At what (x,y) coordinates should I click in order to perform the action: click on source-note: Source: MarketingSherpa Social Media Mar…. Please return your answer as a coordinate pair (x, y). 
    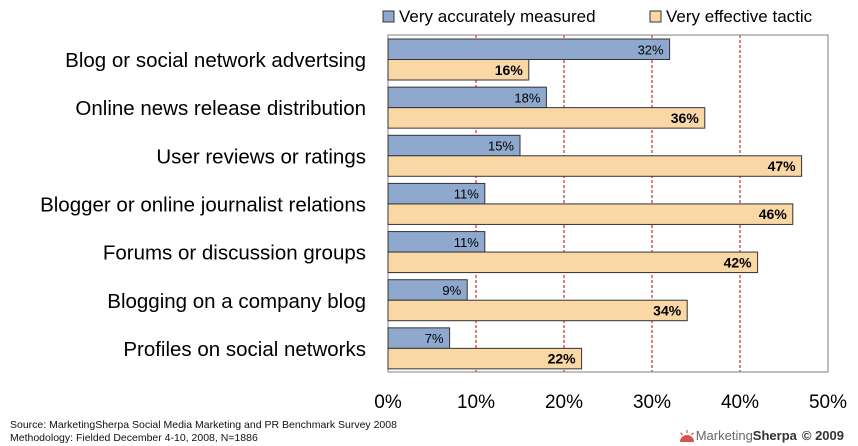
    Looking at the image, I should click on (203, 425).